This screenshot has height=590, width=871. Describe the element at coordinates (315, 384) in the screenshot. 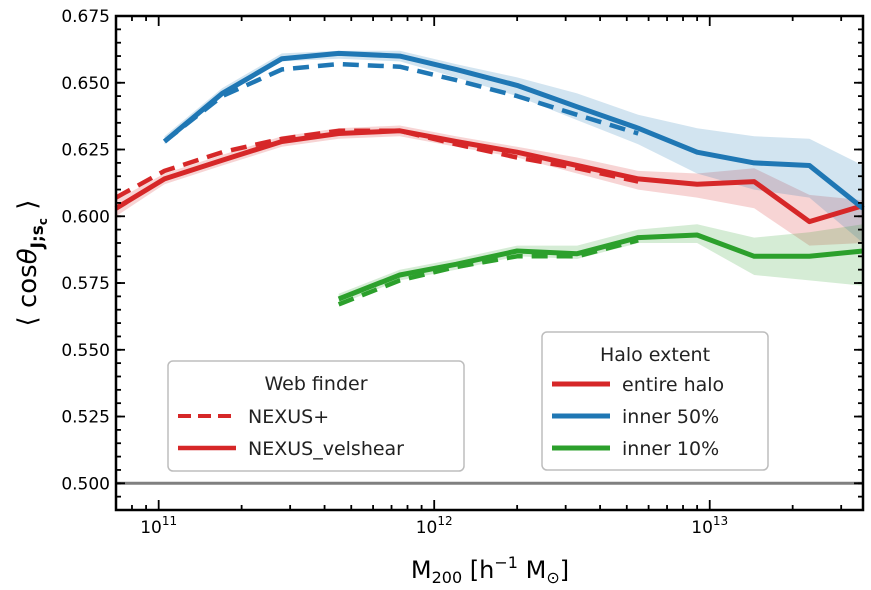

I see `legend-web-finder-title: Web finder` at that location.